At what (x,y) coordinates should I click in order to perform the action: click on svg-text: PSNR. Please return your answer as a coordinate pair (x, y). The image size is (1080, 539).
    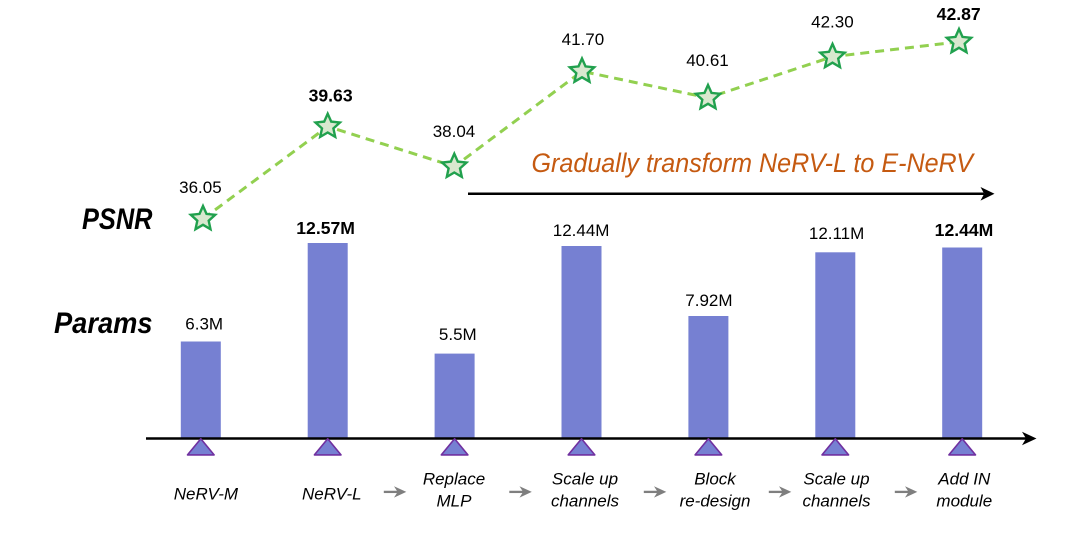
    Looking at the image, I should click on (117, 219).